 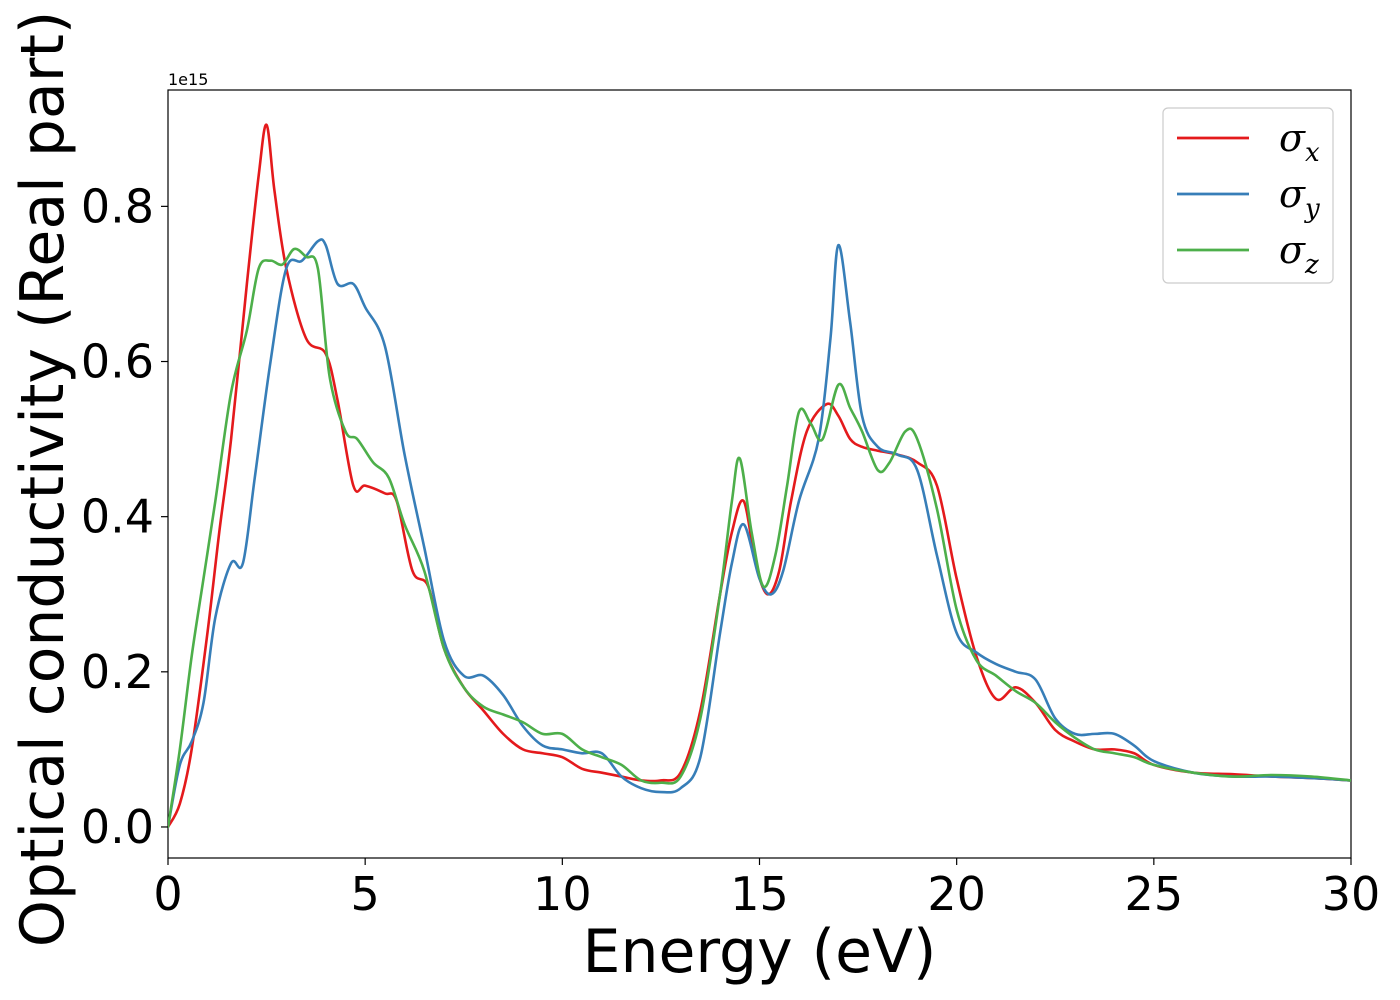 I want to click on legend-box, so click(x=1248, y=195).